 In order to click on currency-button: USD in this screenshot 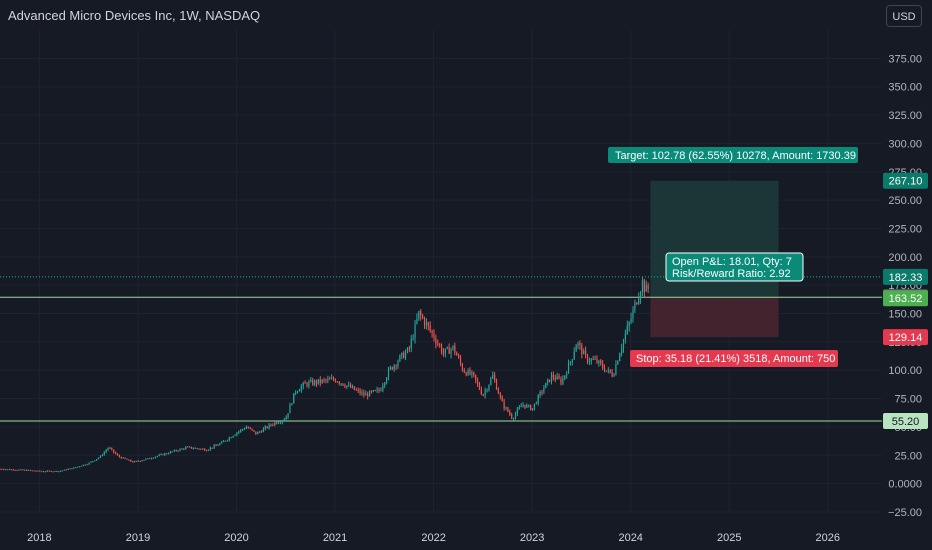, I will do `click(904, 16)`.